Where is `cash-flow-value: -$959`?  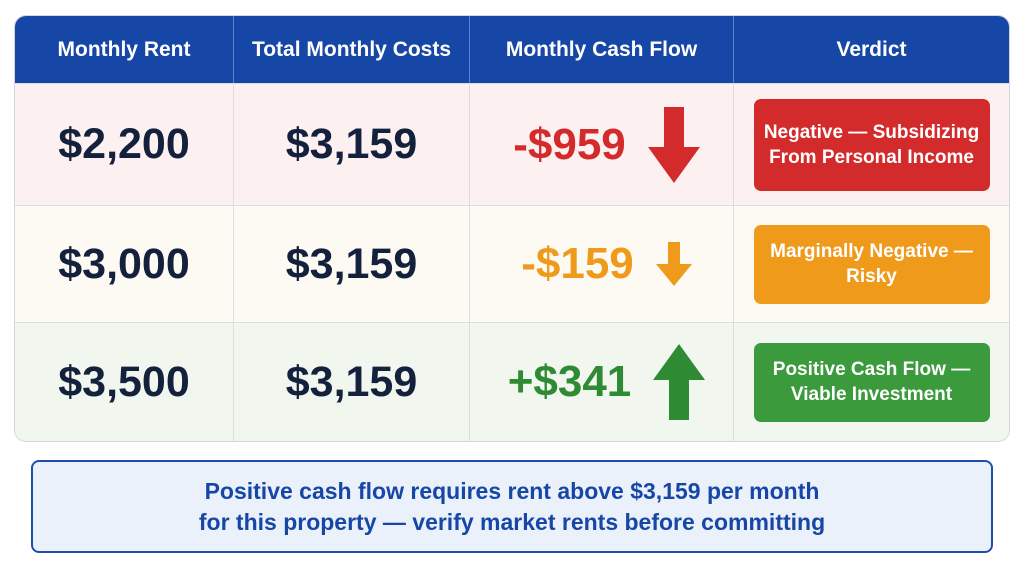
cash-flow-value: -$959 is located at coordinates (569, 144).